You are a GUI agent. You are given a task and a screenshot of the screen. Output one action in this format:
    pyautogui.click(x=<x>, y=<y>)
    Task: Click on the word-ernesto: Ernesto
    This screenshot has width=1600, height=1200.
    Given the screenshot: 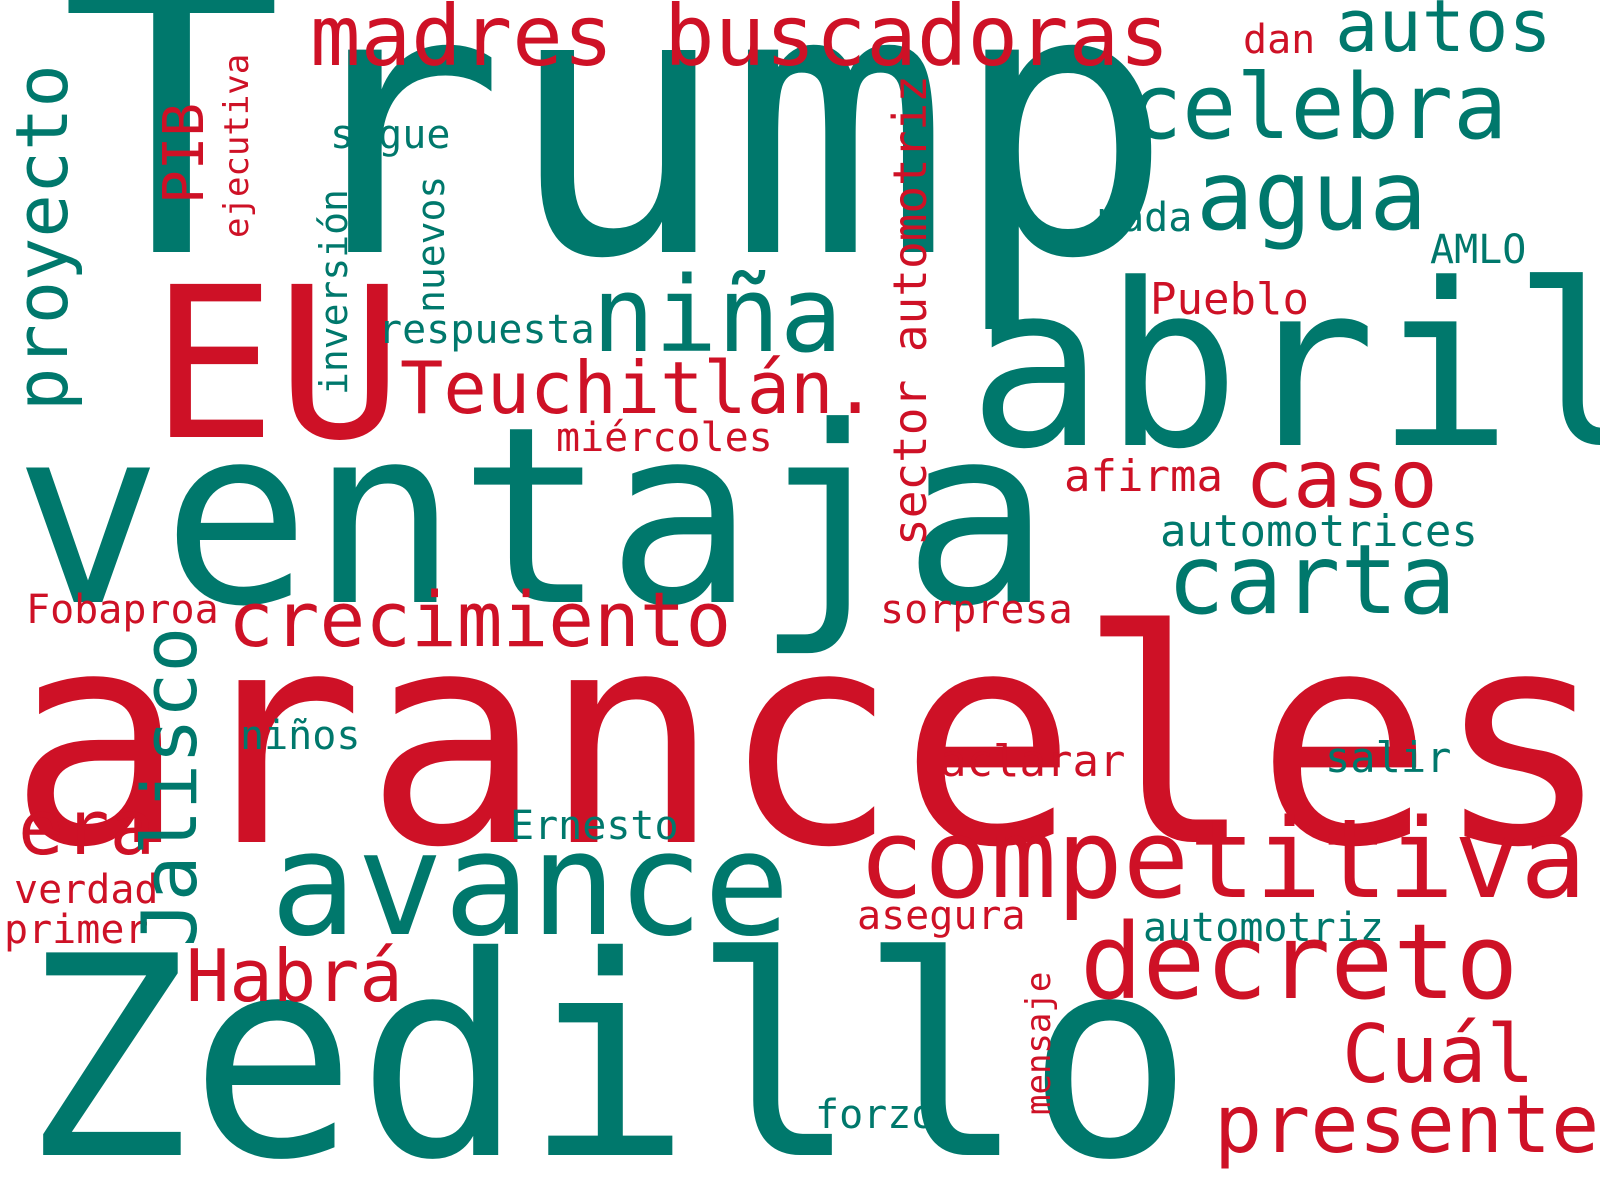 What is the action you would take?
    pyautogui.click(x=594, y=826)
    